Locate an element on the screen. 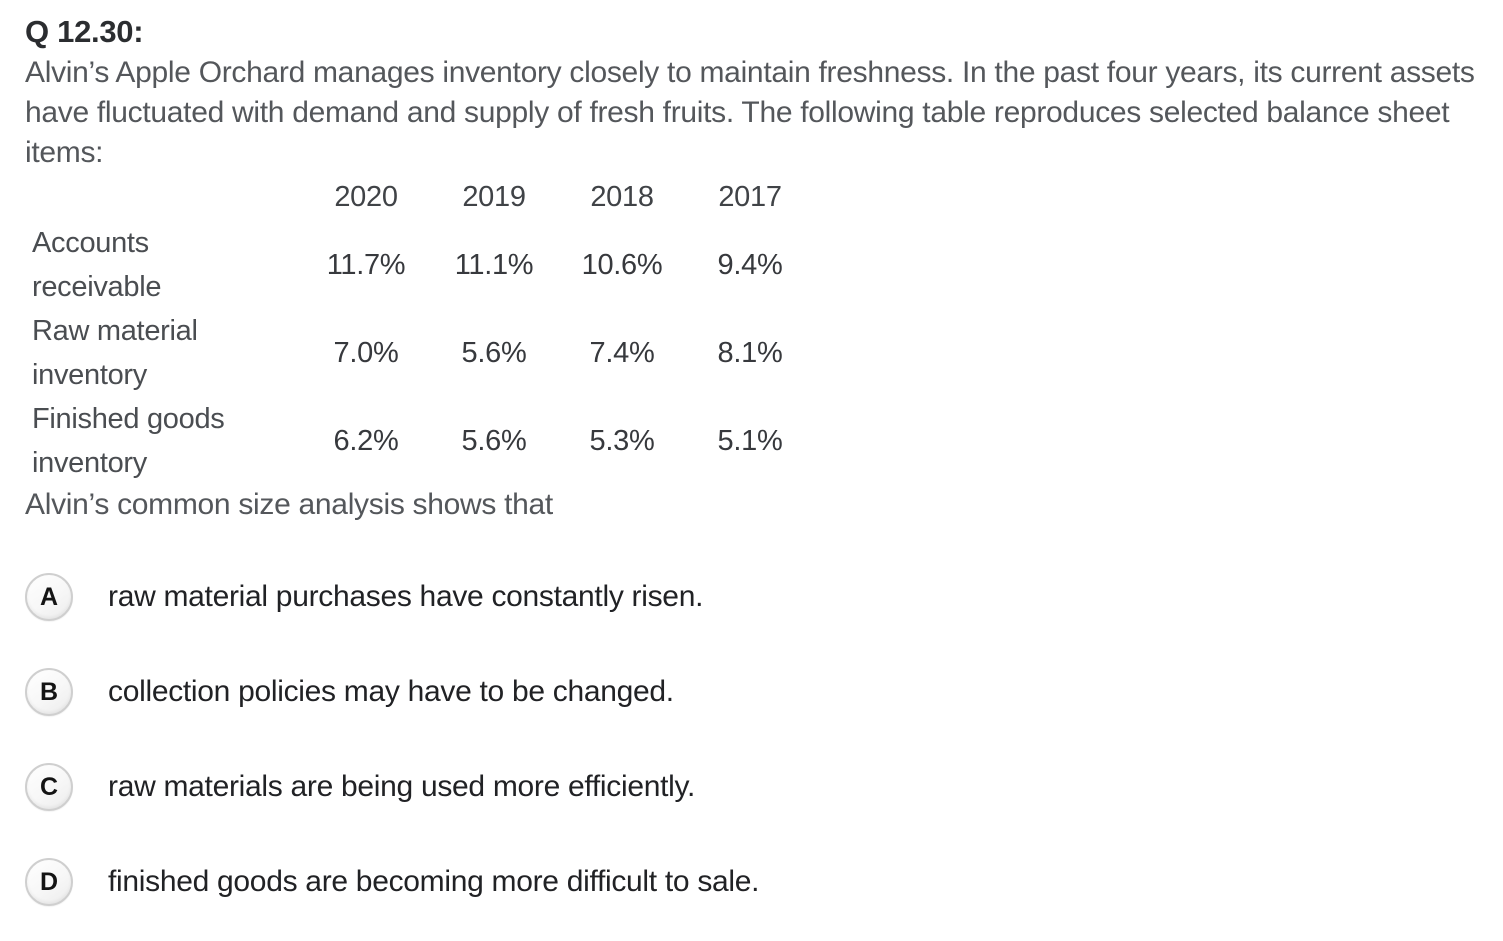 This screenshot has width=1503, height=941. option-b-letter: B is located at coordinates (49, 691).